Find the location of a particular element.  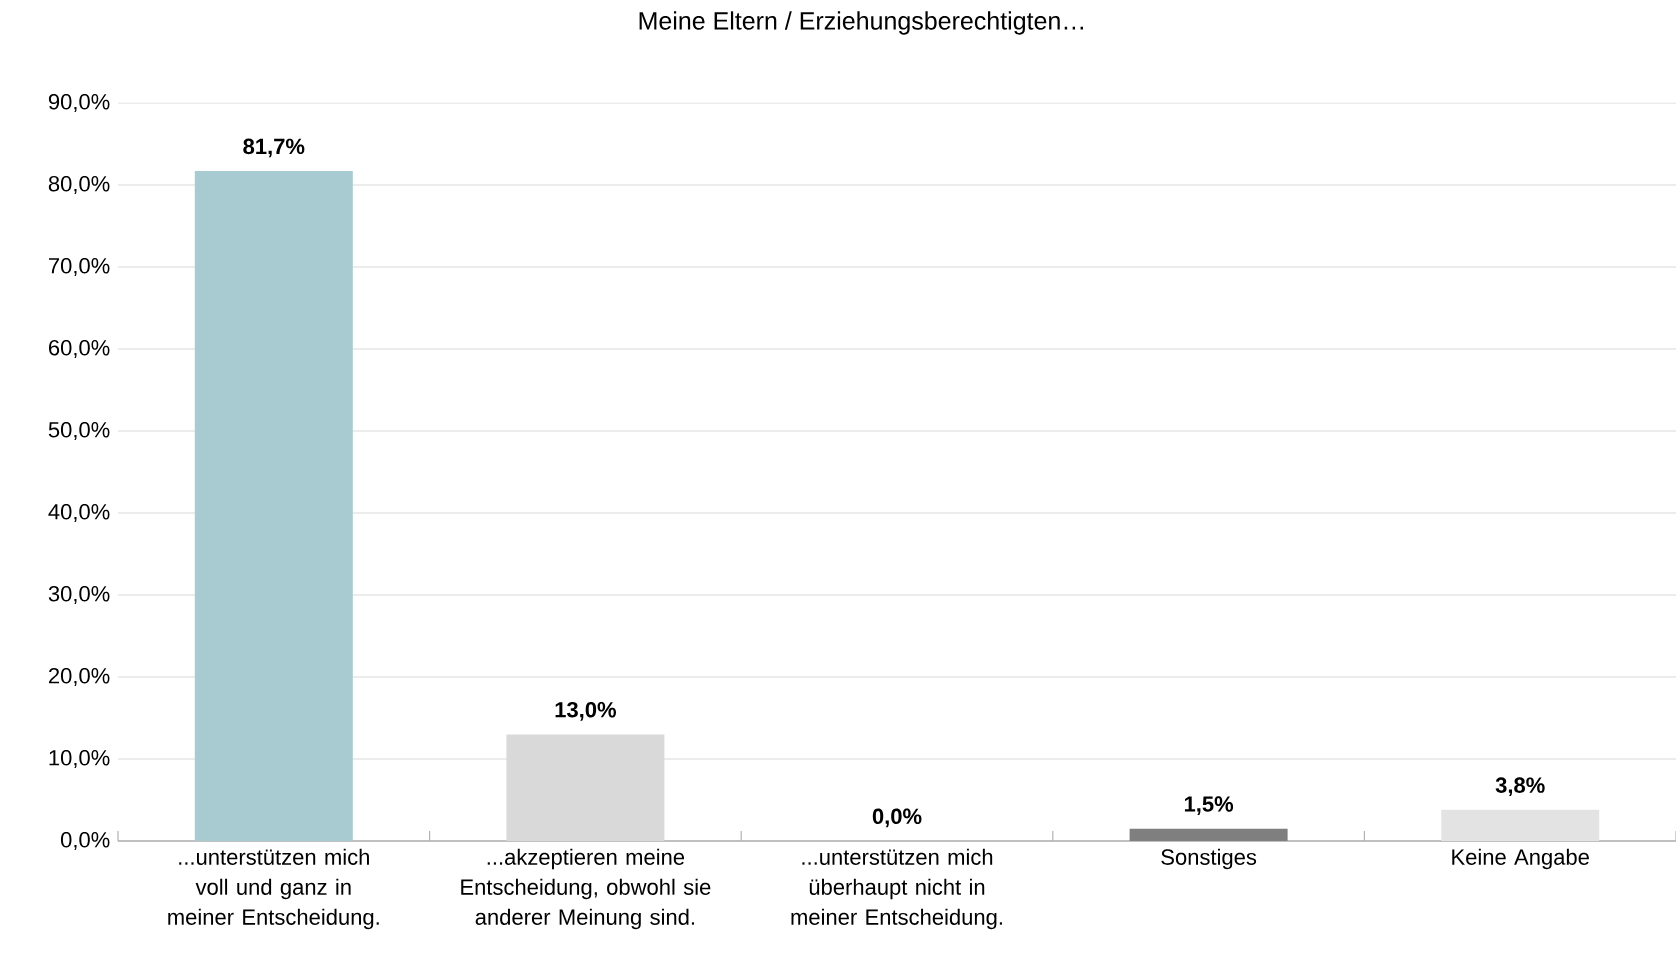

y-tick-label: 70,0% is located at coordinates (79, 267).